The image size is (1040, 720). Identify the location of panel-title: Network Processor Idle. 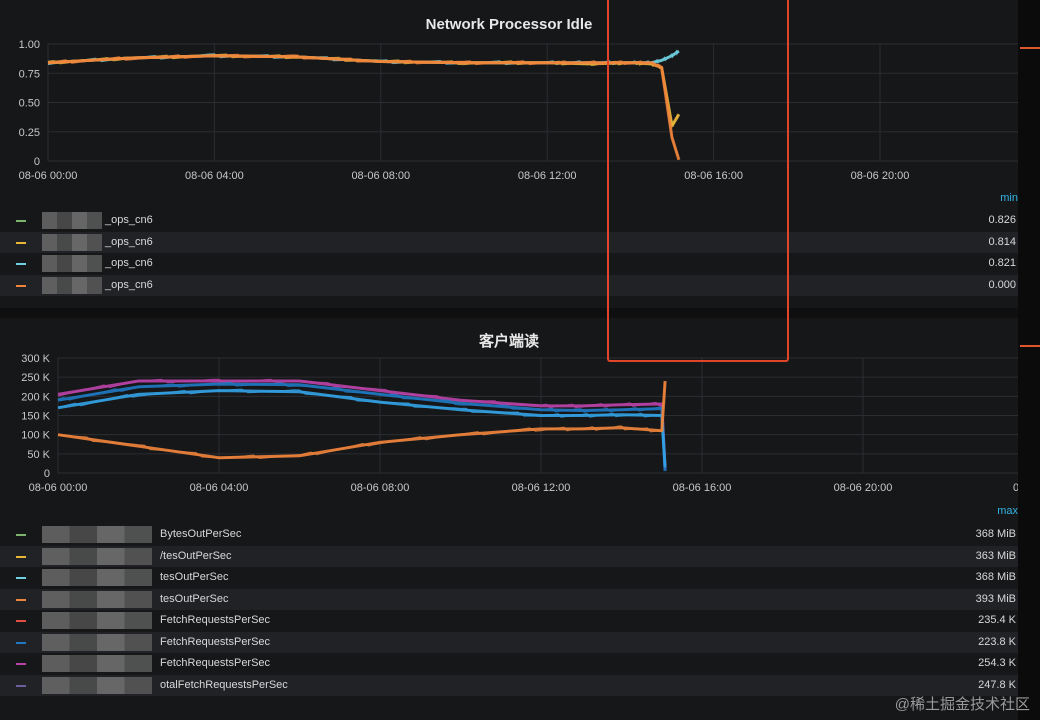
(509, 24).